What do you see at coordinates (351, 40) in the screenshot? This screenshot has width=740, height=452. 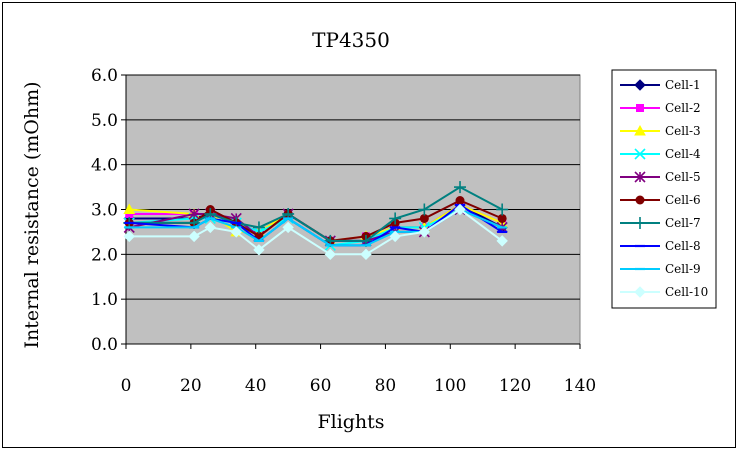 I see `chart-title: TP4350` at bounding box center [351, 40].